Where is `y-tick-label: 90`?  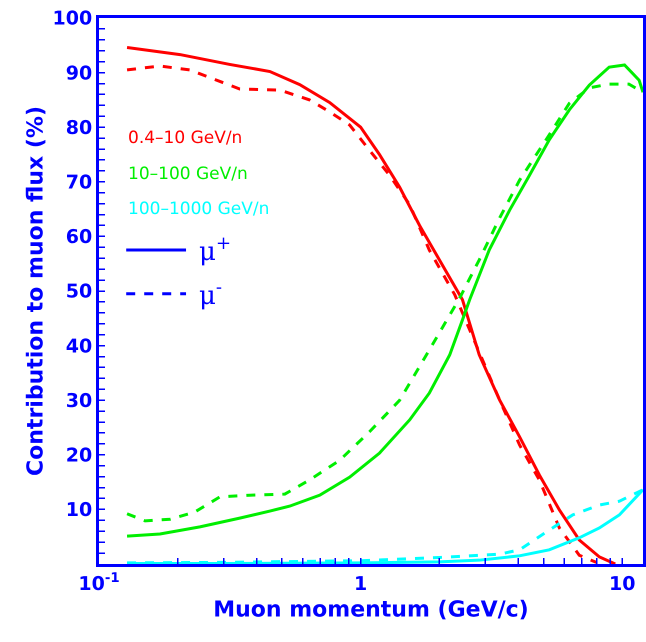 y-tick-label: 90 is located at coordinates (79, 73).